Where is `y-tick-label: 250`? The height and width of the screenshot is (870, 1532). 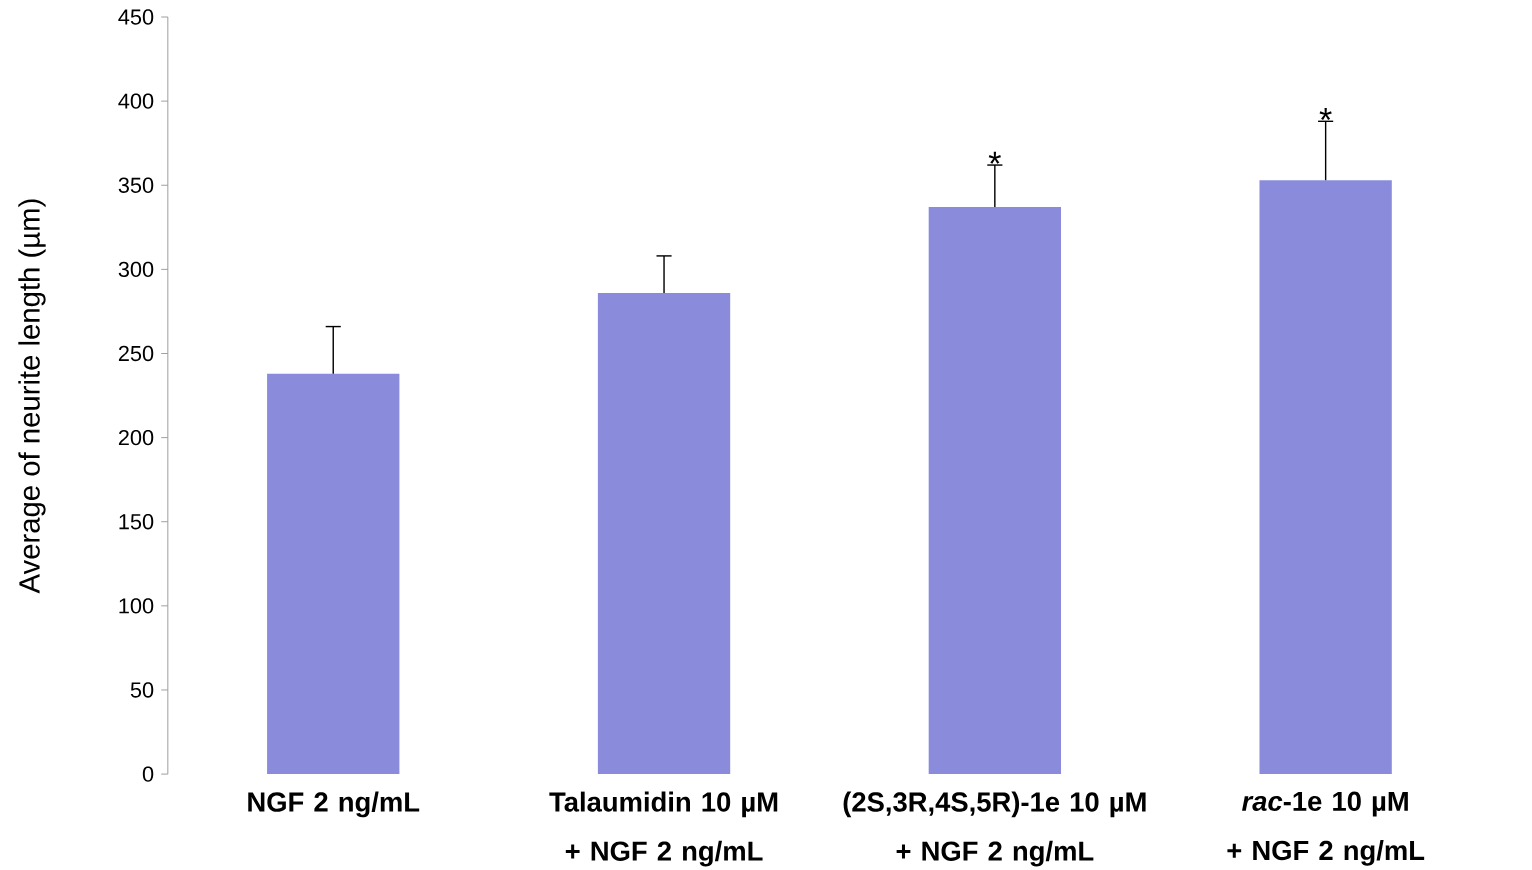 y-tick-label: 250 is located at coordinates (136, 354).